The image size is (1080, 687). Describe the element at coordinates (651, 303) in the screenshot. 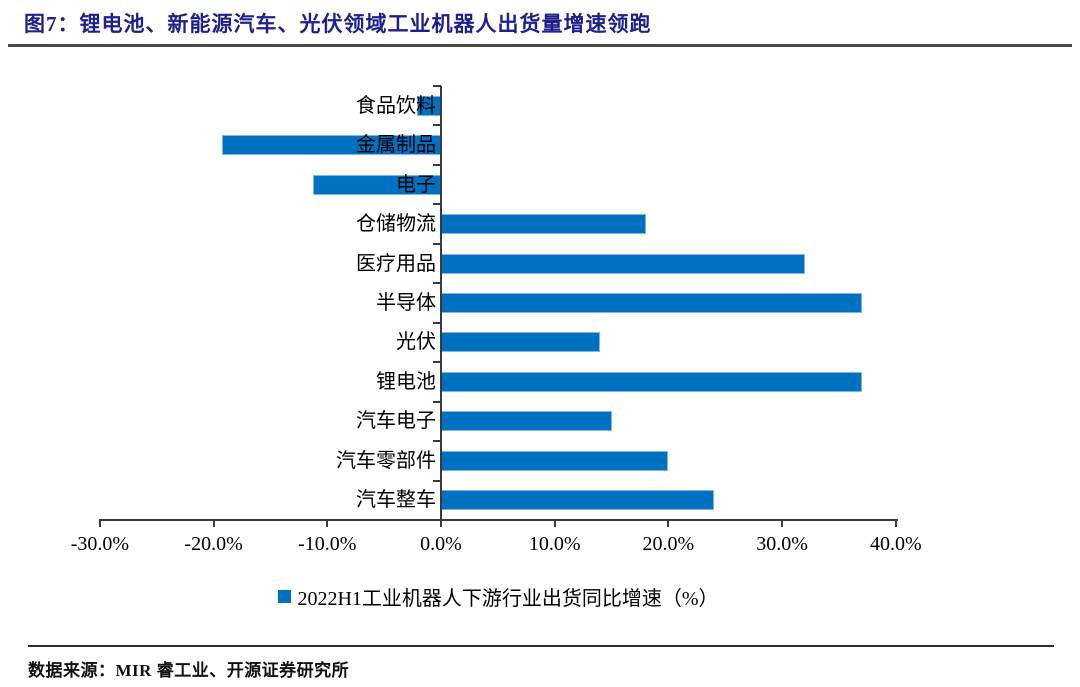

I see `bar-半导体` at that location.